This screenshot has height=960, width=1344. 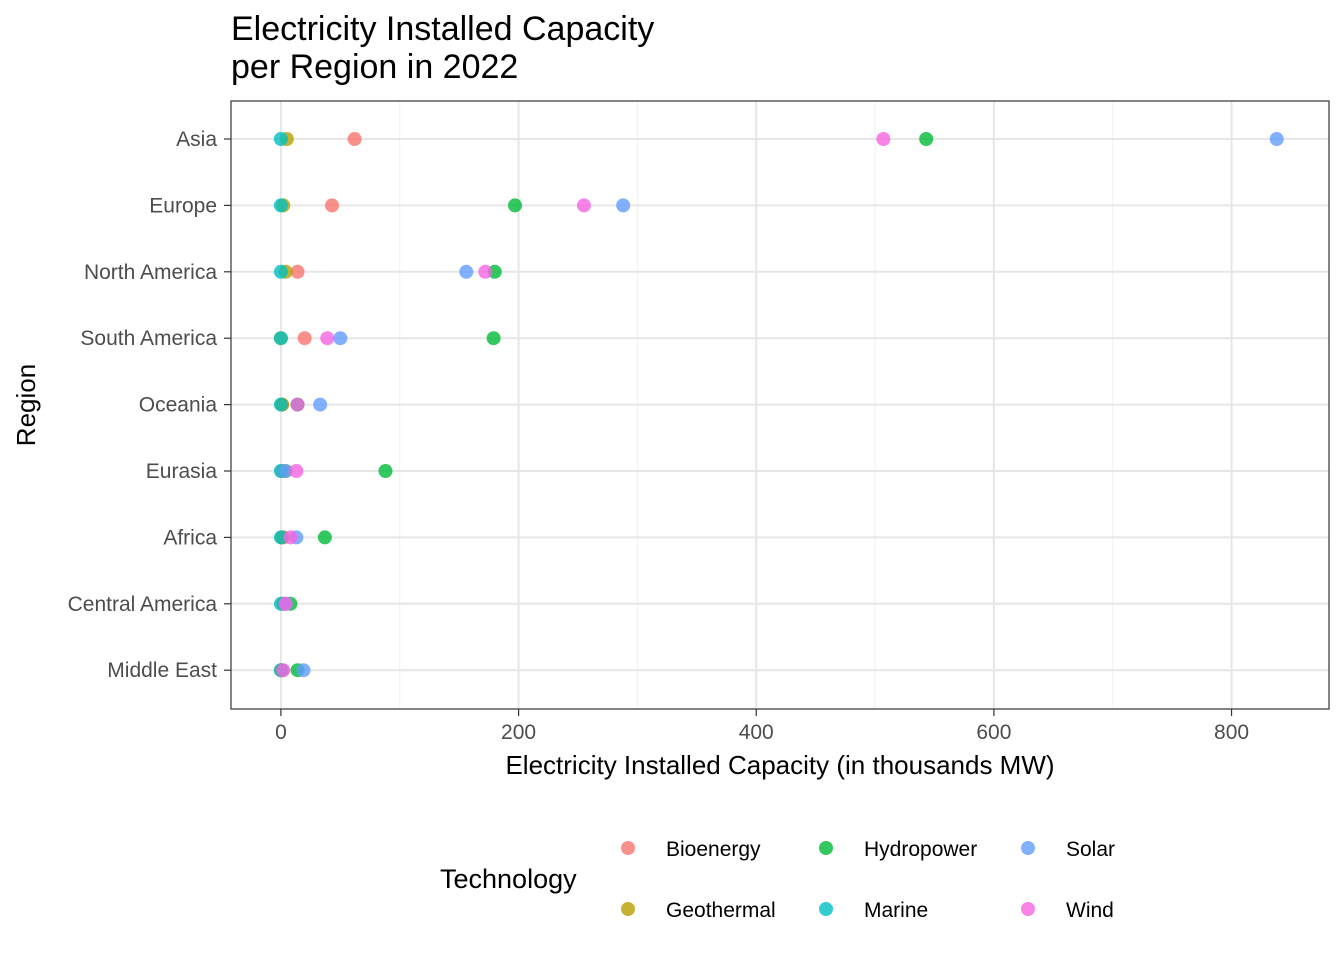 What do you see at coordinates (196, 139) in the screenshot?
I see `y-tick-label: Asia` at bounding box center [196, 139].